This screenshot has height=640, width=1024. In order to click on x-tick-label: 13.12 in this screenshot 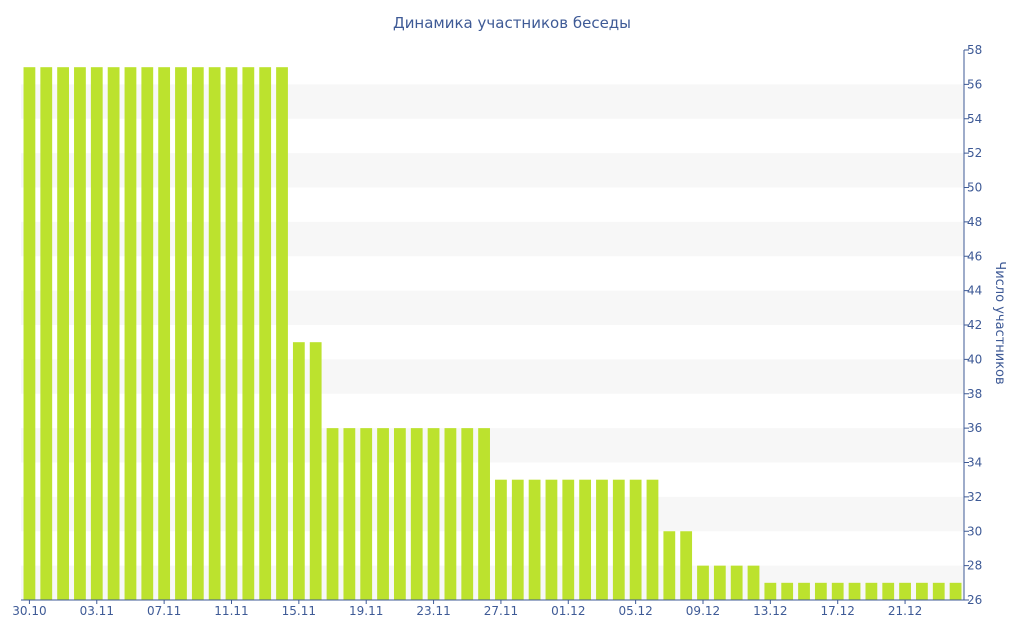, I will do `click(770, 611)`.